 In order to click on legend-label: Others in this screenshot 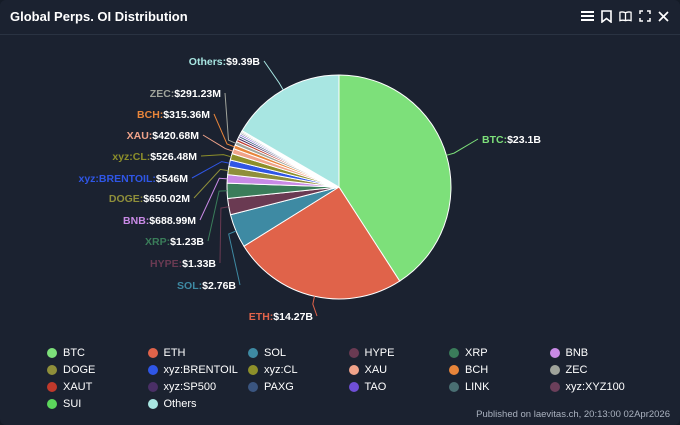, I will do `click(180, 404)`.